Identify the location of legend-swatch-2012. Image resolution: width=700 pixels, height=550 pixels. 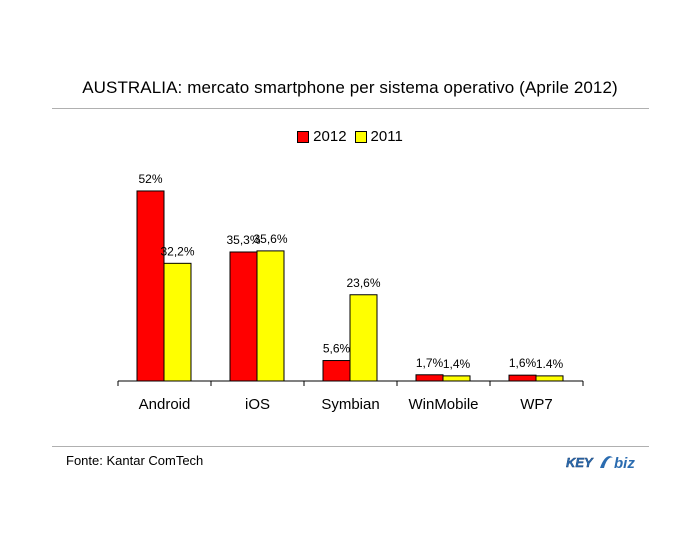
(303, 136).